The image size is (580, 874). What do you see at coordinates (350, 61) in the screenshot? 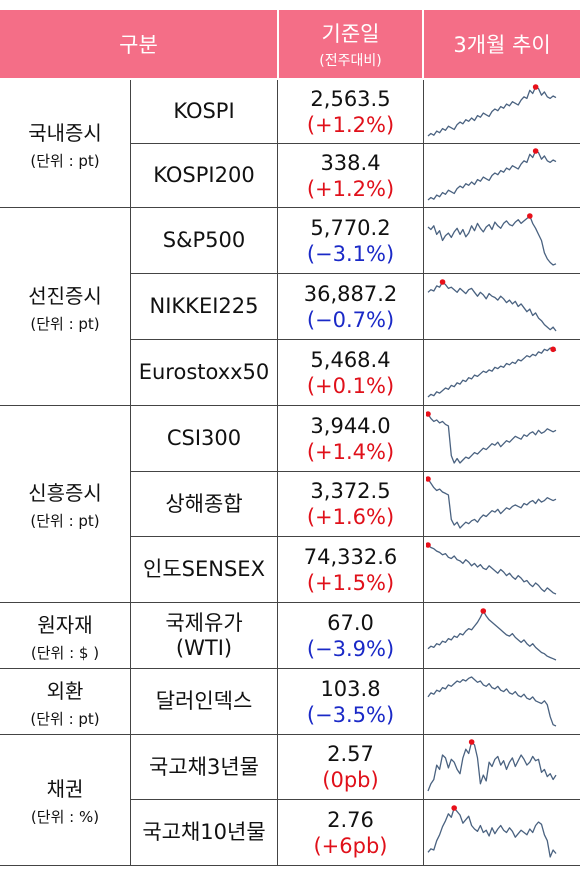
I see `header-base-date-sub-label: (전주대비)` at bounding box center [350, 61].